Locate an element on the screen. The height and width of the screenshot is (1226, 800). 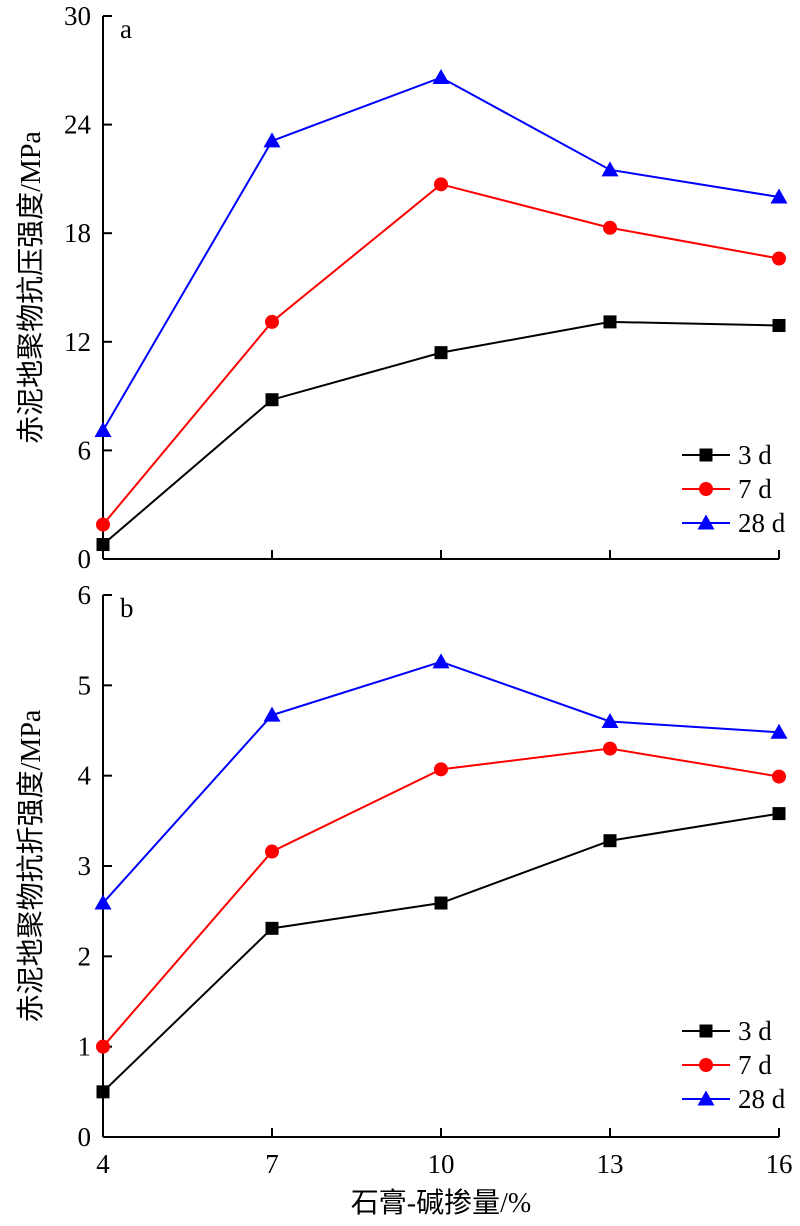
x-tick-label: 4 is located at coordinates (103, 1164).